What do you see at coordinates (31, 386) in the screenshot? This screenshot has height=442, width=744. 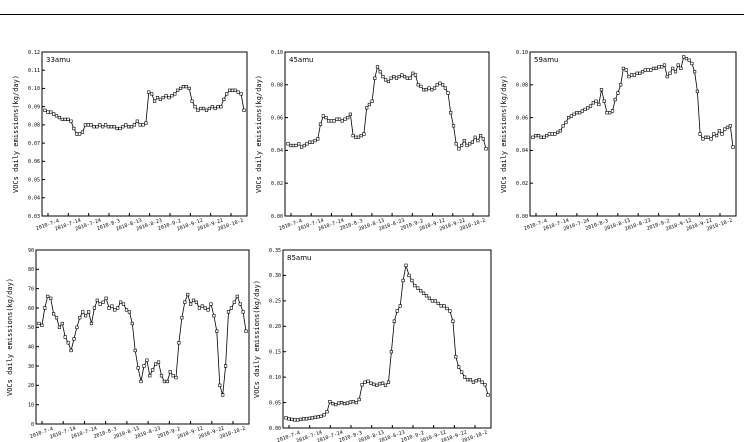 I see `y-tick-label: 20` at bounding box center [31, 386].